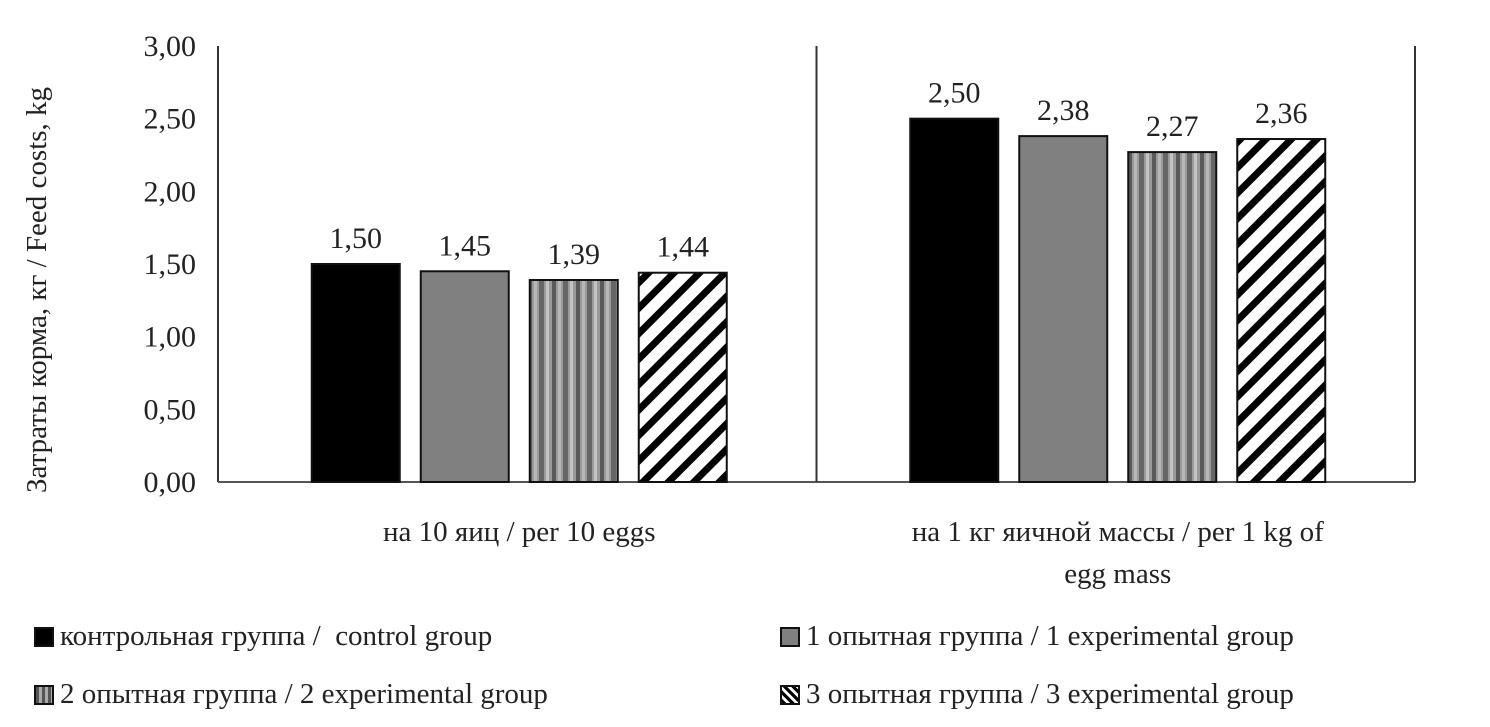 The image size is (1490, 727). What do you see at coordinates (170, 119) in the screenshot?
I see `y-tick-label: 2,50` at bounding box center [170, 119].